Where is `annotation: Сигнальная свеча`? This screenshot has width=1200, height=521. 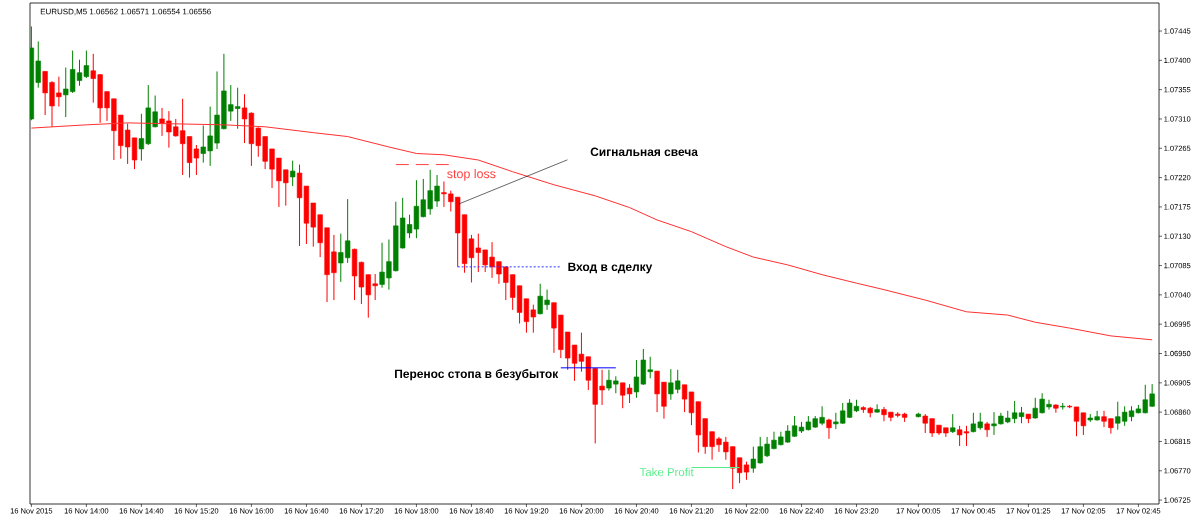
annotation: Сигнальная свеча is located at coordinates (644, 152).